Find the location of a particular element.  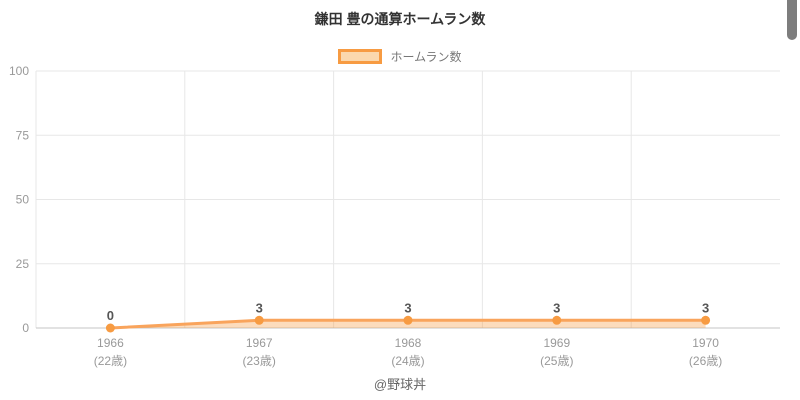

x-tick-label: 1970 is located at coordinates (705, 343).